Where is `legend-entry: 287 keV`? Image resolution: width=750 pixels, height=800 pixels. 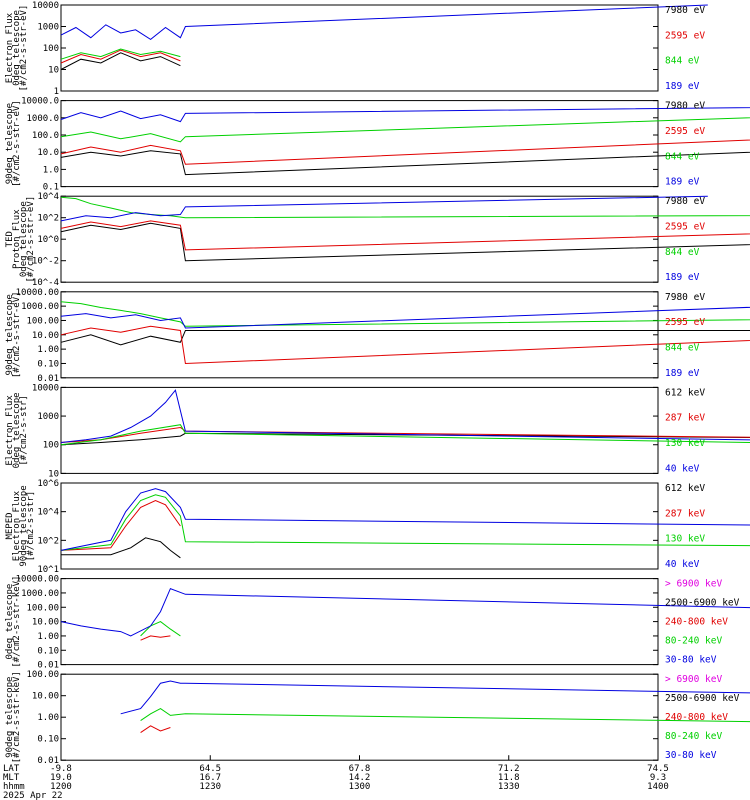
legend-entry: 287 keV is located at coordinates (685, 513).